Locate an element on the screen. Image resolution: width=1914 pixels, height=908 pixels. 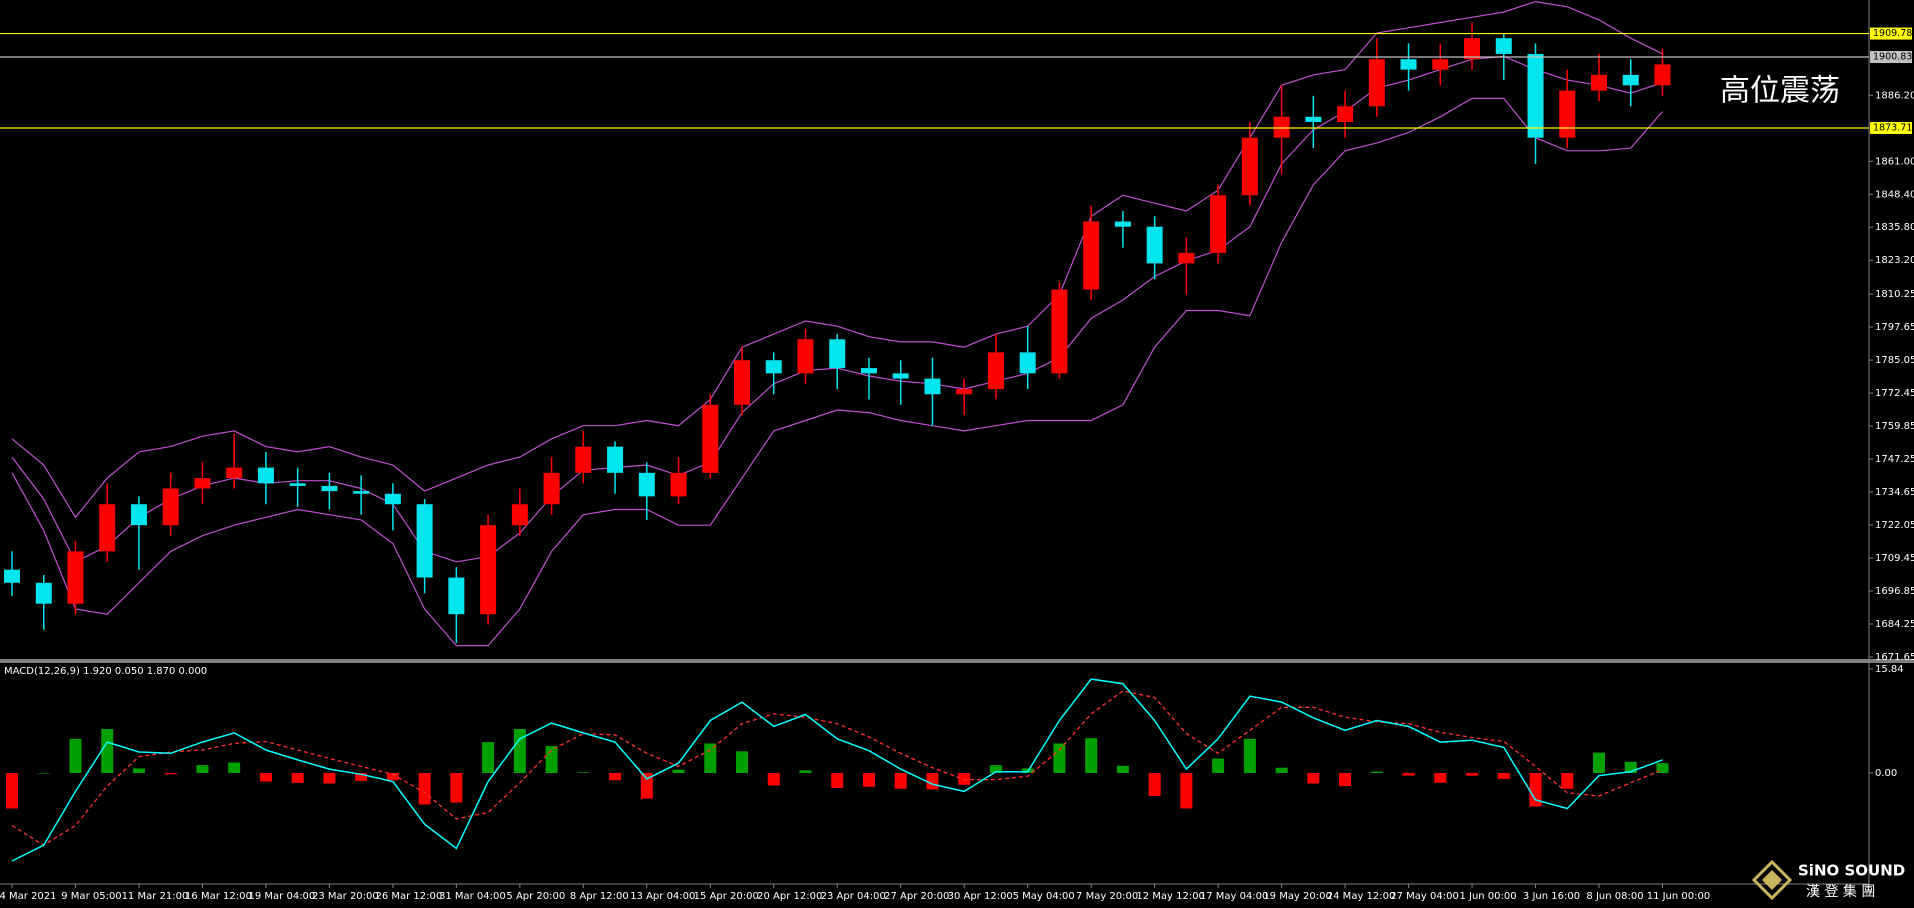
y-tick-label: 1823.20 is located at coordinates (1894, 260).